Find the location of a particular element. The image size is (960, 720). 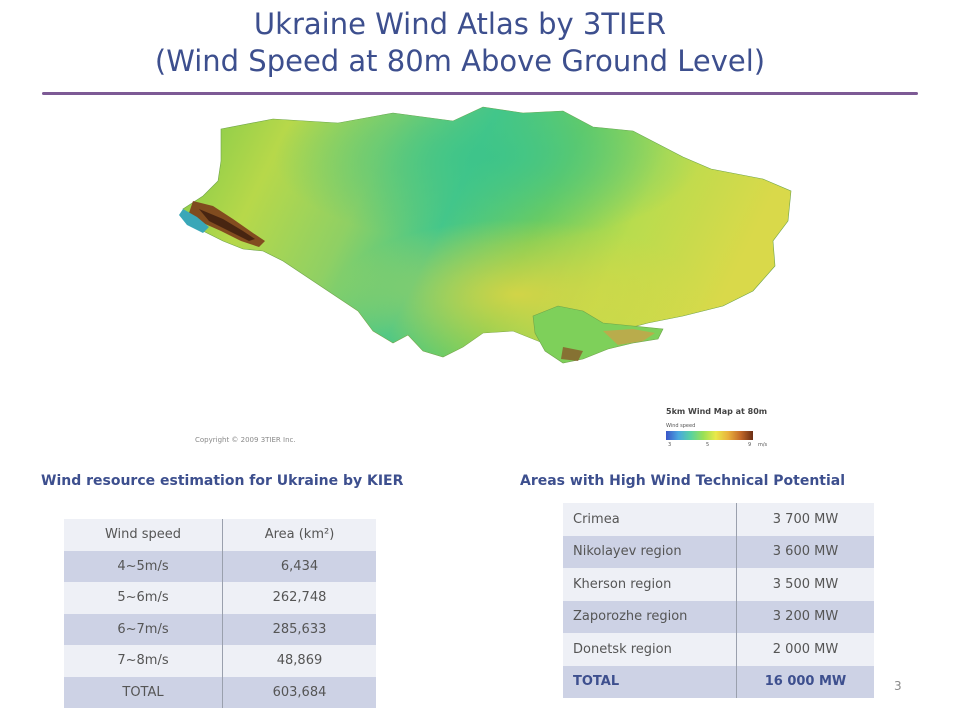

table-row: 4~5m/s 6,434 is located at coordinates (220, 566).